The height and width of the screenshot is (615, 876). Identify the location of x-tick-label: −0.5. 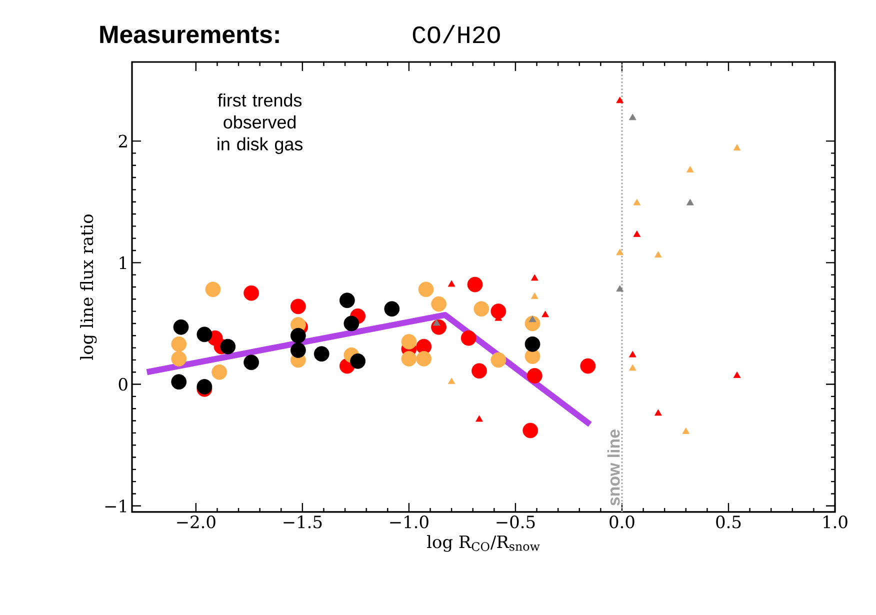
(515, 521).